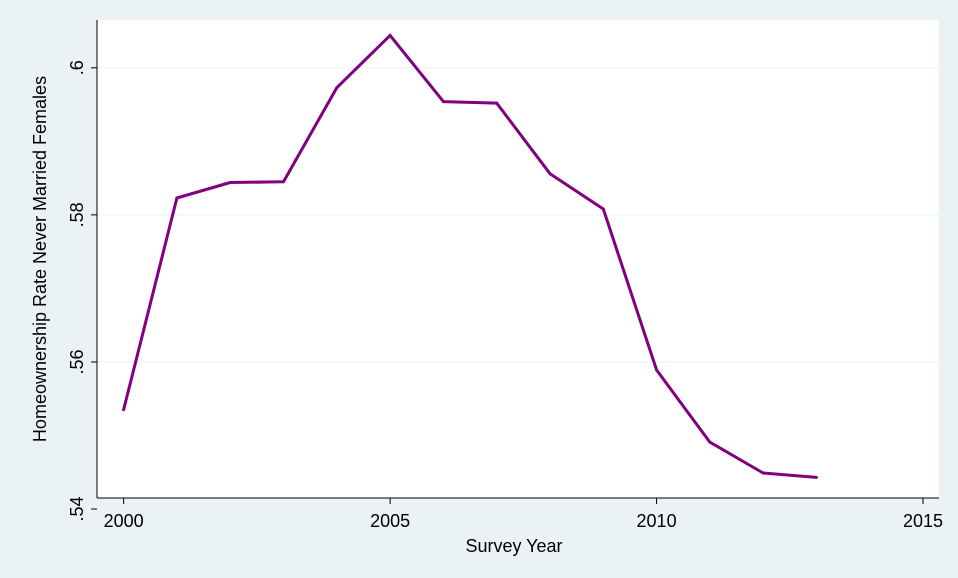  What do you see at coordinates (923, 521) in the screenshot?
I see `x-tick-label: 2015` at bounding box center [923, 521].